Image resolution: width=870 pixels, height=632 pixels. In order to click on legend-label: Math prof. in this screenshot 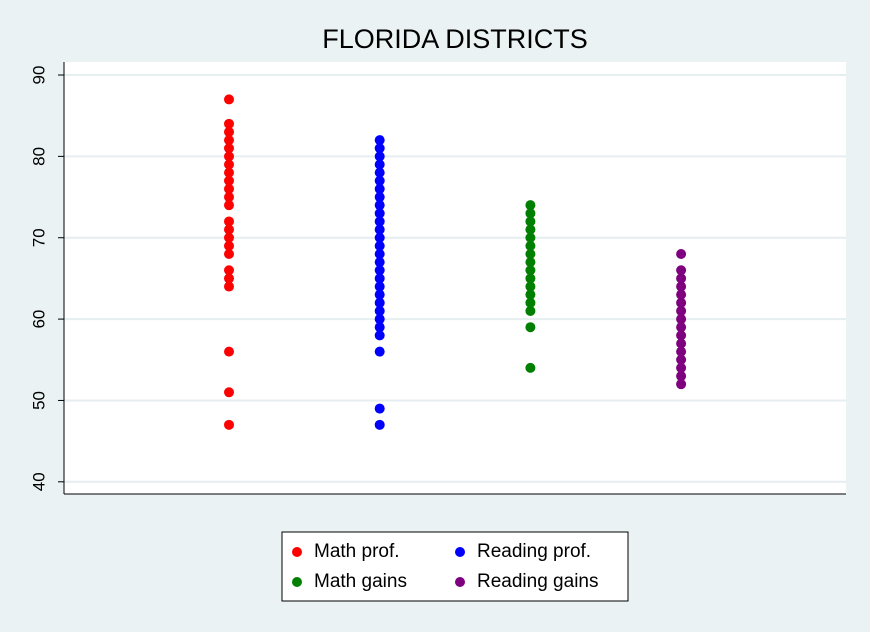, I will do `click(357, 551)`.